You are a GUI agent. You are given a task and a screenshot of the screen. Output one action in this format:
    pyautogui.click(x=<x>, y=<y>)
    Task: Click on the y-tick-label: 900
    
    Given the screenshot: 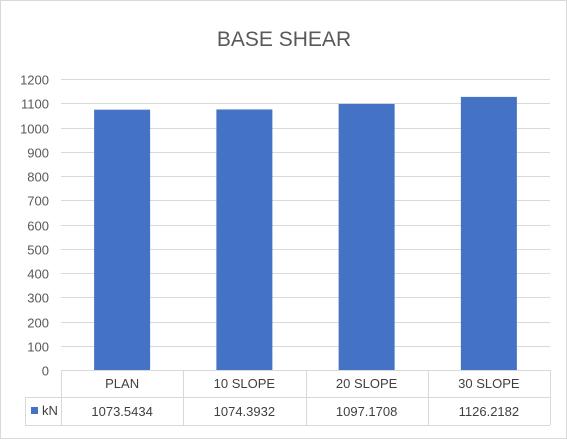 What is the action you would take?
    pyautogui.click(x=38, y=153)
    